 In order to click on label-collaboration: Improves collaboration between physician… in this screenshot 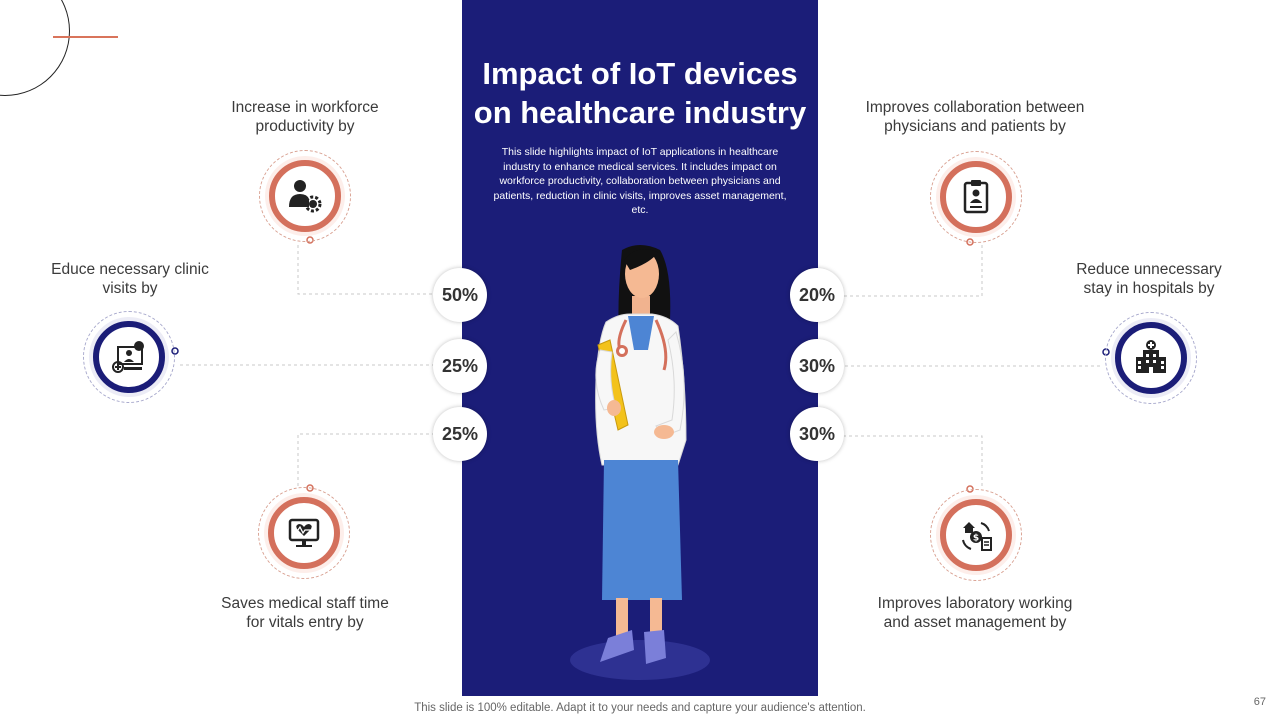, I will do `click(975, 117)`.